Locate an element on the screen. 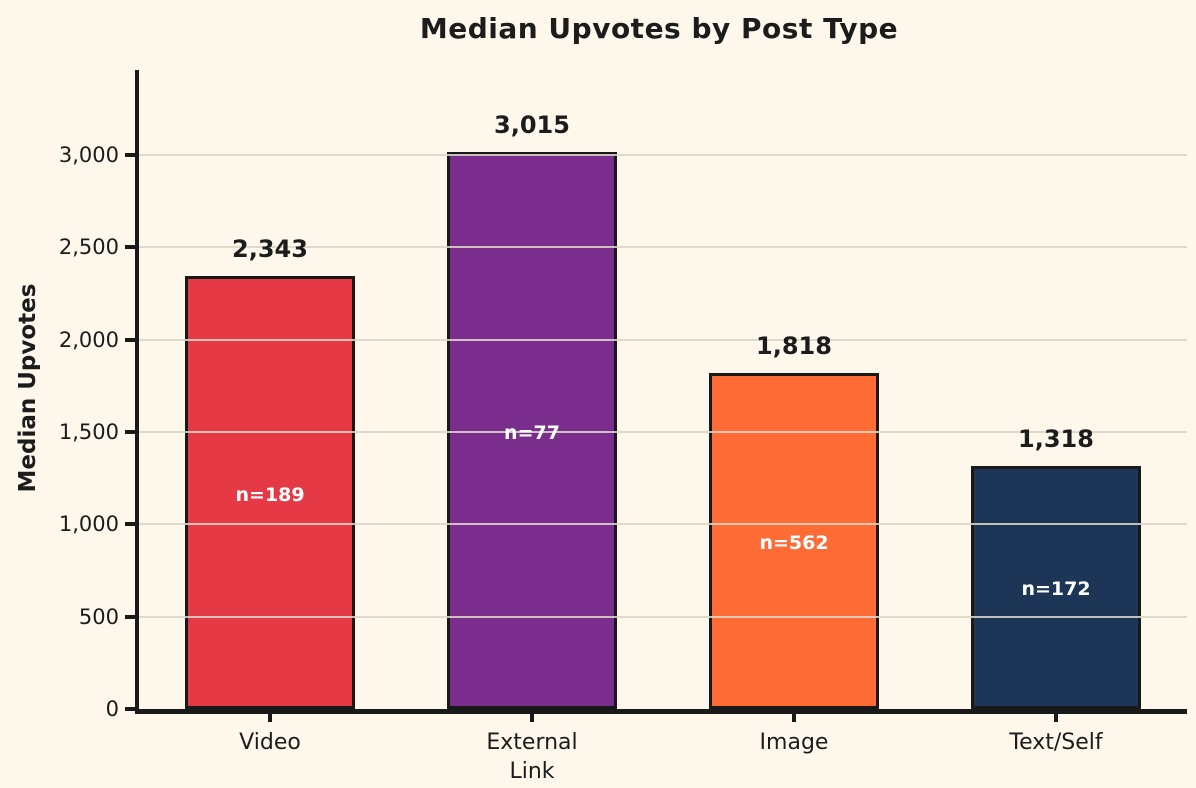 Image resolution: width=1196 pixels, height=788 pixels. bar-image is located at coordinates (794, 541).